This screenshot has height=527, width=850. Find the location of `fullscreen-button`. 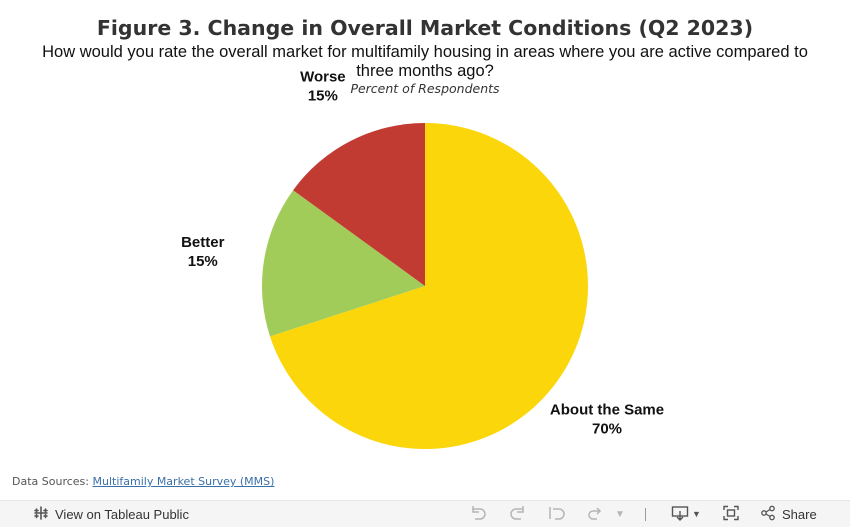

fullscreen-button is located at coordinates (731, 514).